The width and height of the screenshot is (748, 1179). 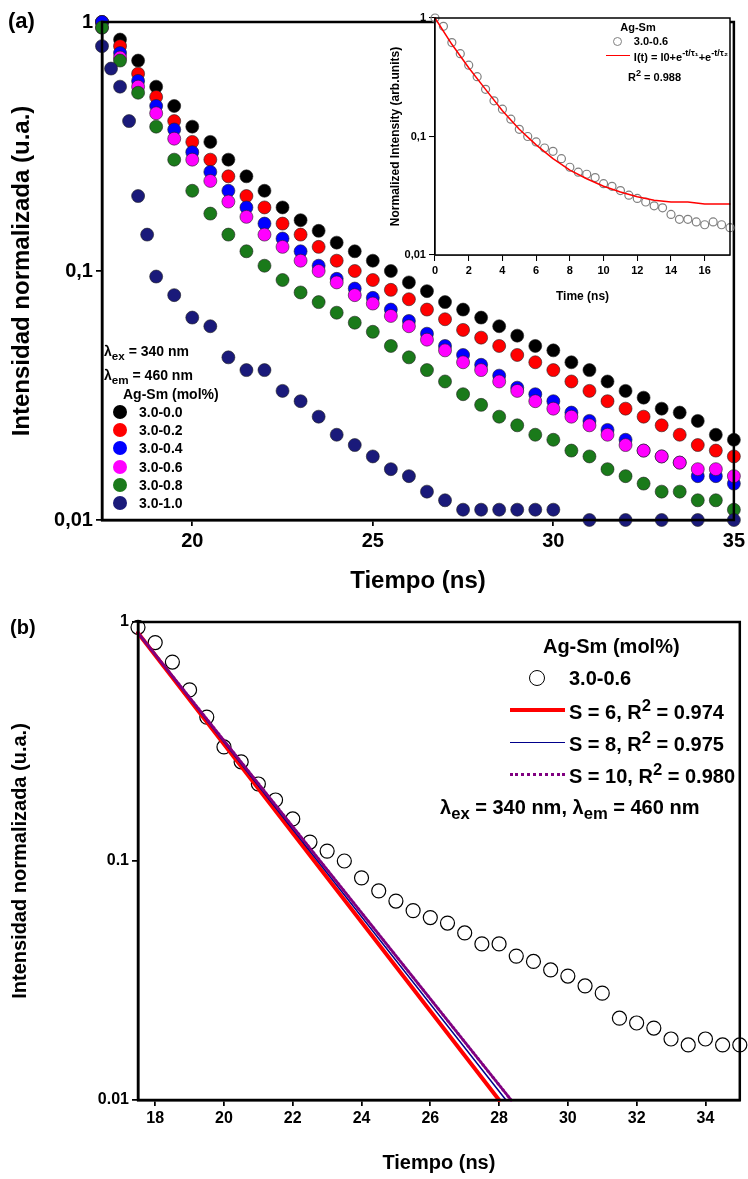 What do you see at coordinates (372, 539) in the screenshot?
I see `x-tick-label: 25` at bounding box center [372, 539].